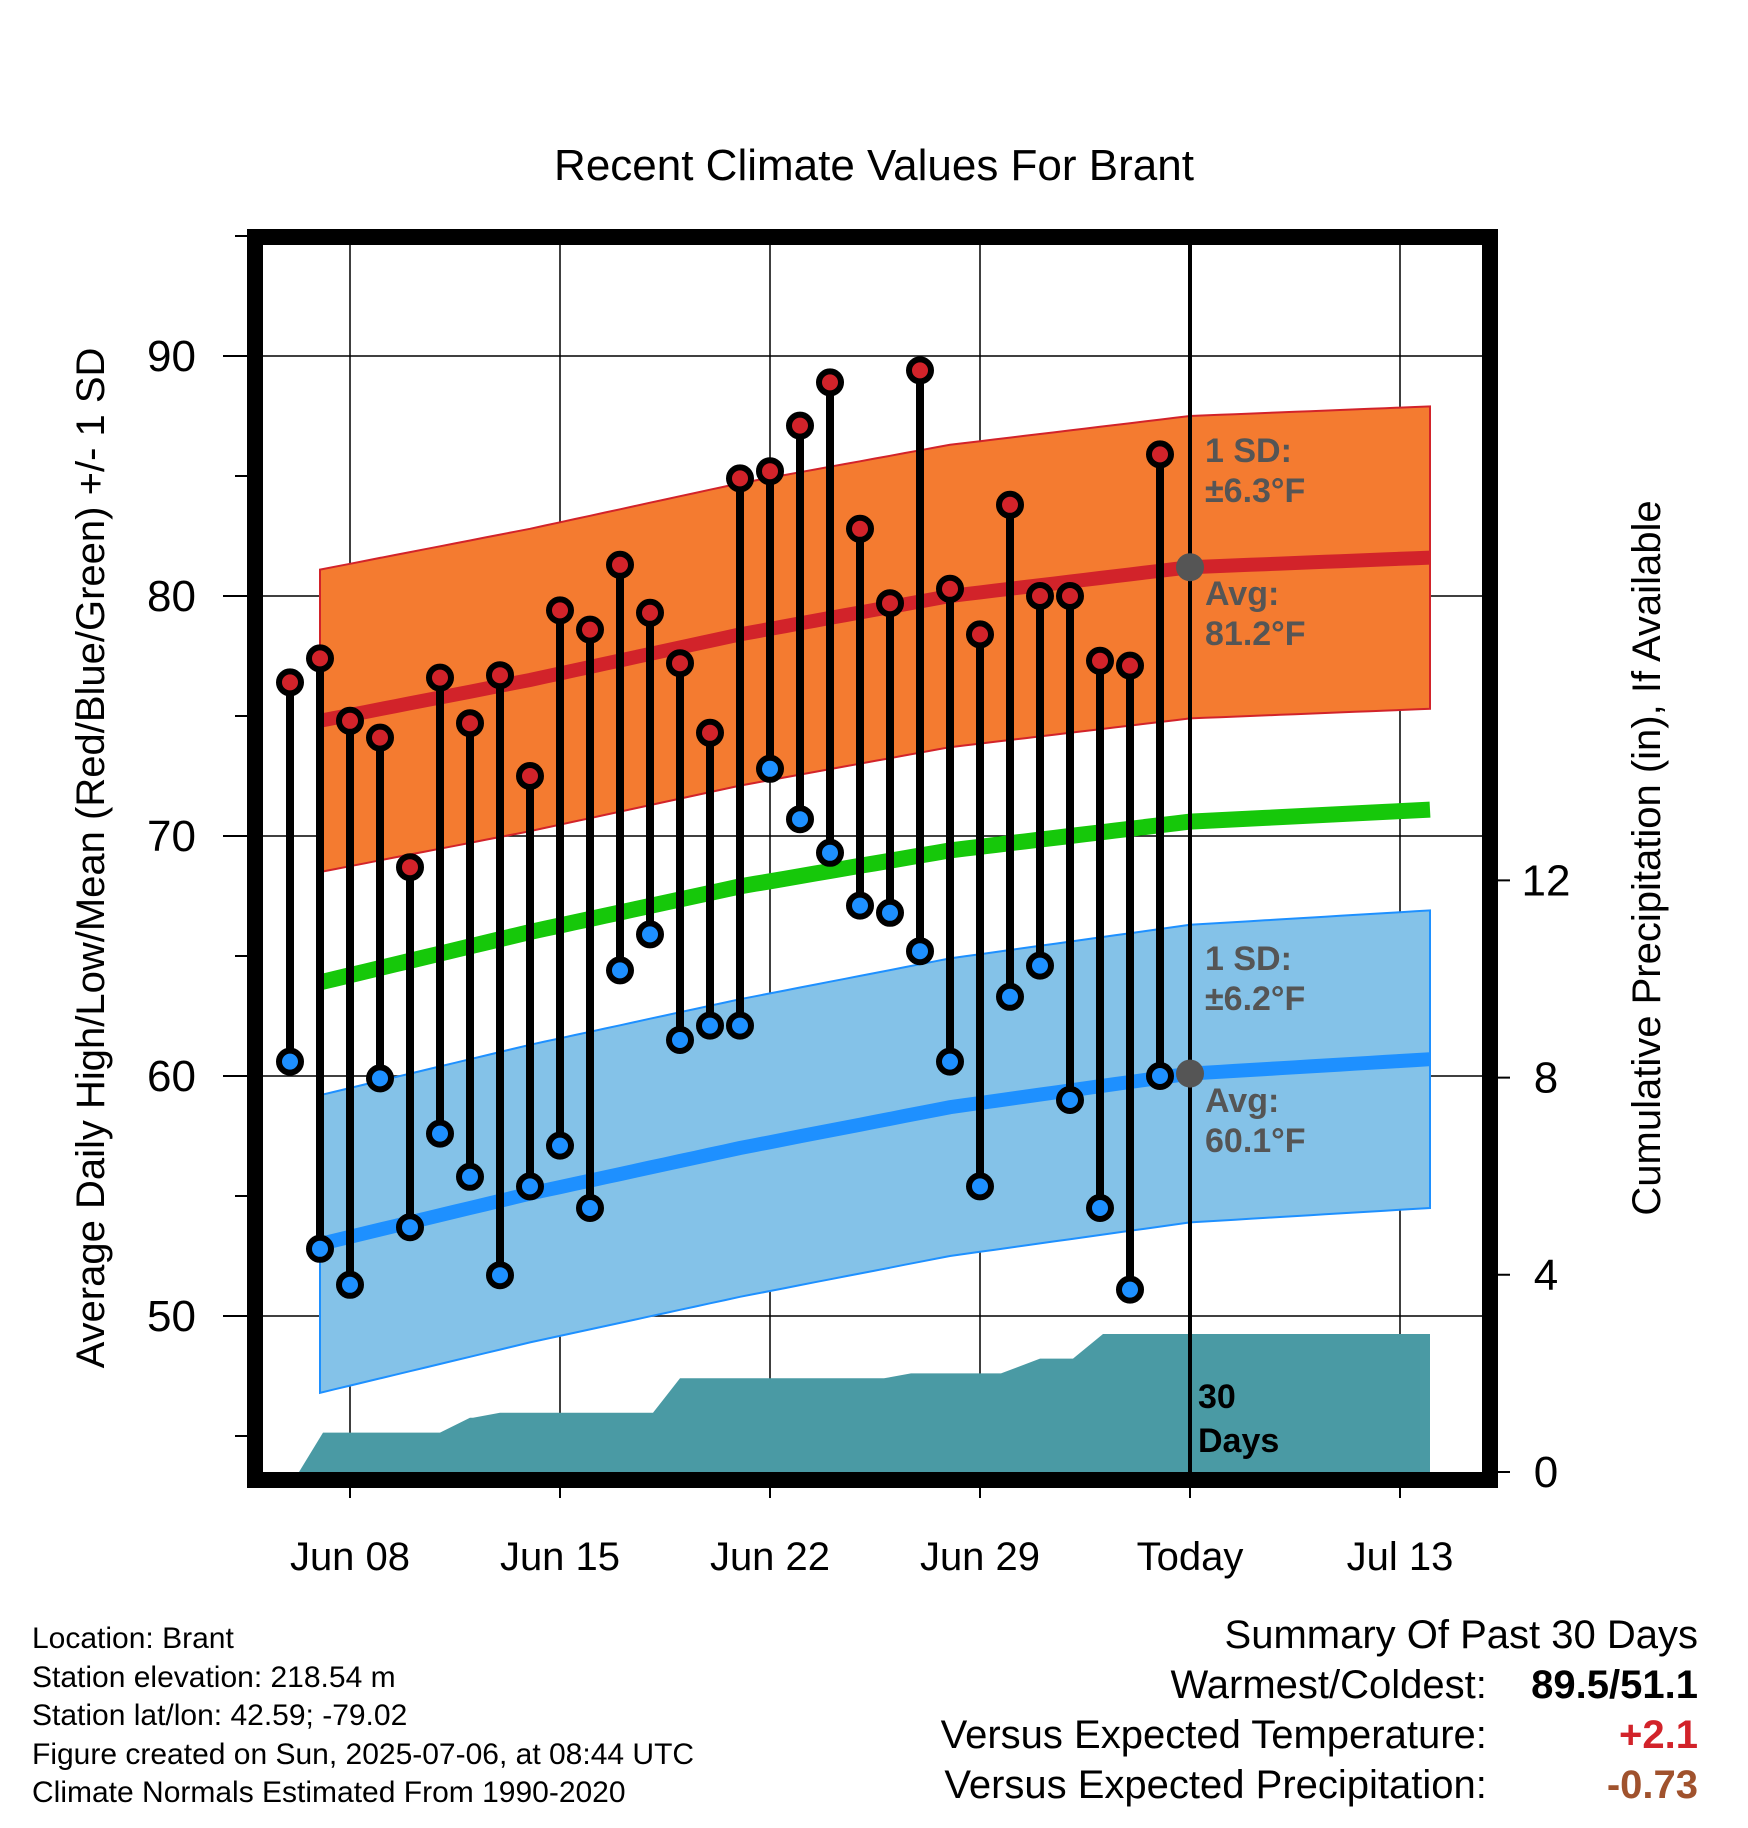 This screenshot has width=1748, height=1828. What do you see at coordinates (171, 596) in the screenshot?
I see `ytick-label-3: 80` at bounding box center [171, 596].